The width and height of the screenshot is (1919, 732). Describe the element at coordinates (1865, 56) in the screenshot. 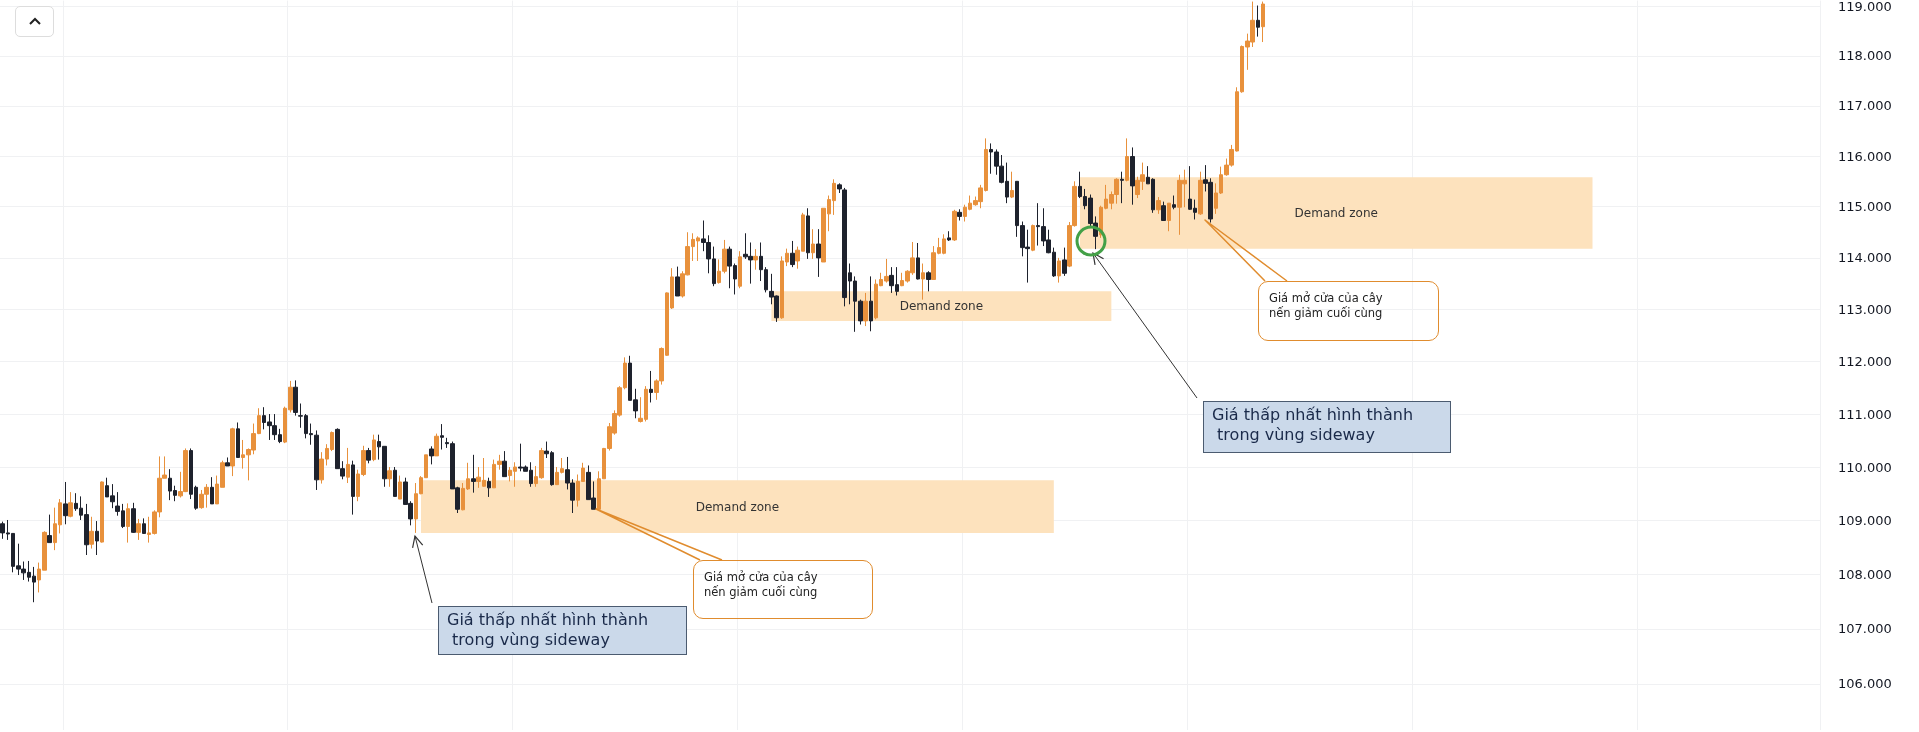

I see `y-tick-label: 118.000` at that location.